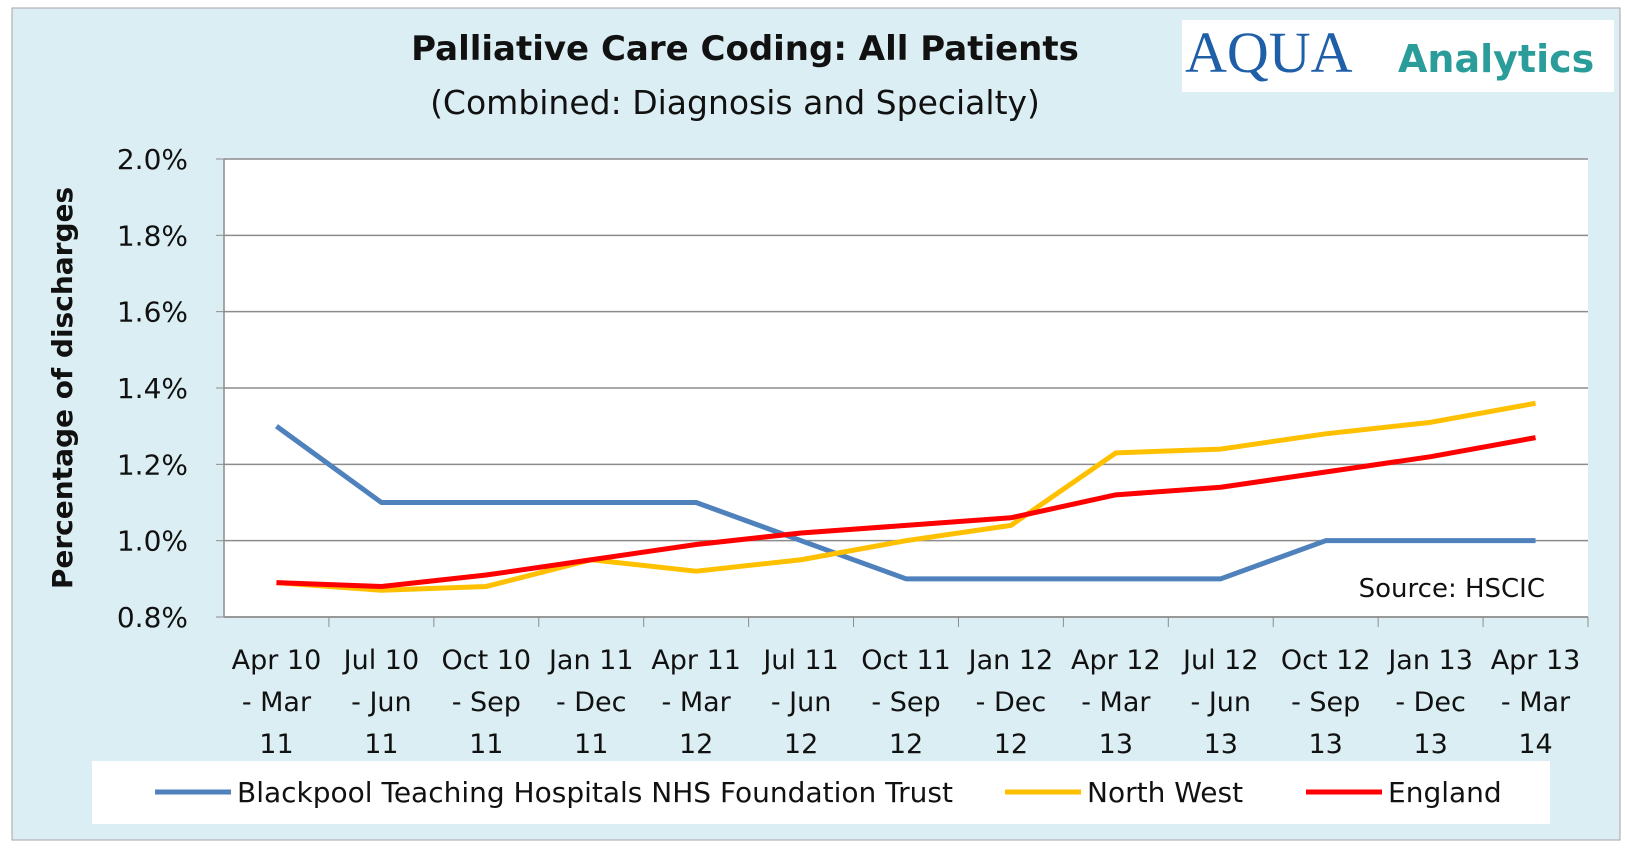 Image resolution: width=1625 pixels, height=848 pixels. What do you see at coordinates (1535, 744) in the screenshot?
I see `x-tick-label-line: 14` at bounding box center [1535, 744].